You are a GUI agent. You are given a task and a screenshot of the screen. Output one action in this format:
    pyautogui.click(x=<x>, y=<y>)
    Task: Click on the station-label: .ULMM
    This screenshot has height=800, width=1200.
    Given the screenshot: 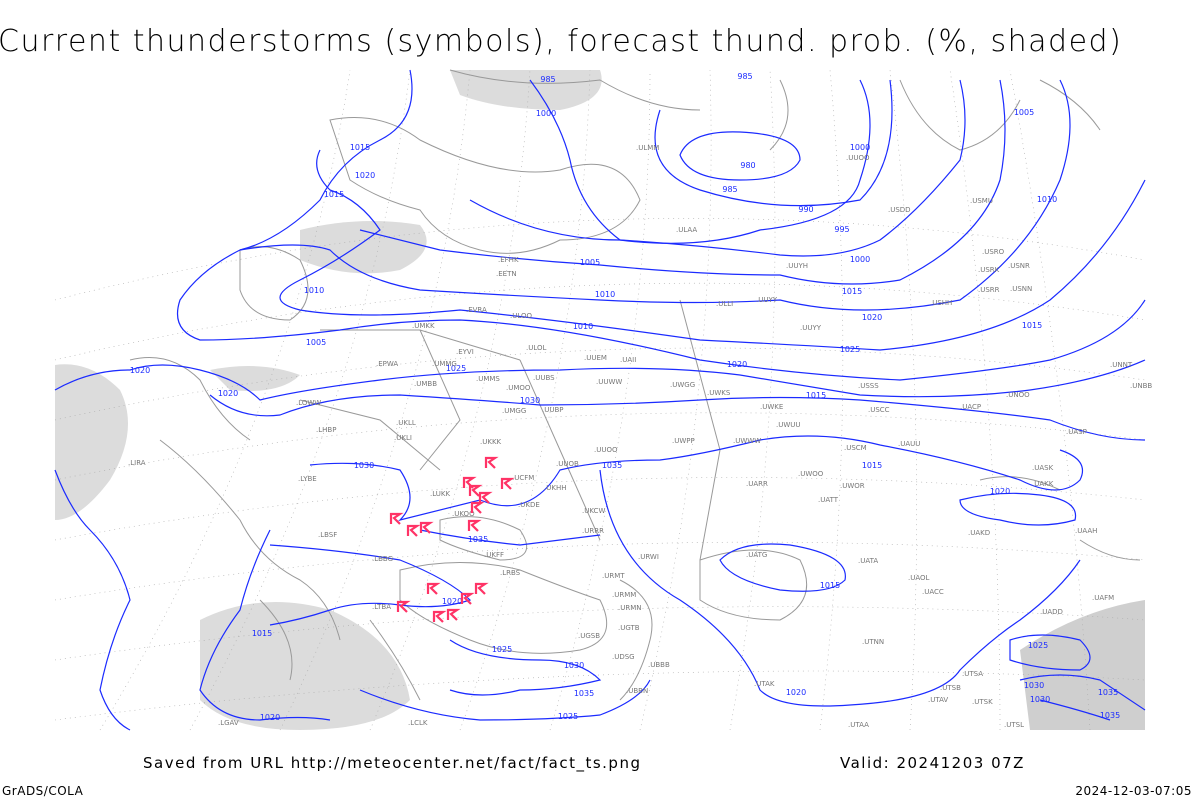 What is the action you would take?
    pyautogui.click(x=647, y=148)
    